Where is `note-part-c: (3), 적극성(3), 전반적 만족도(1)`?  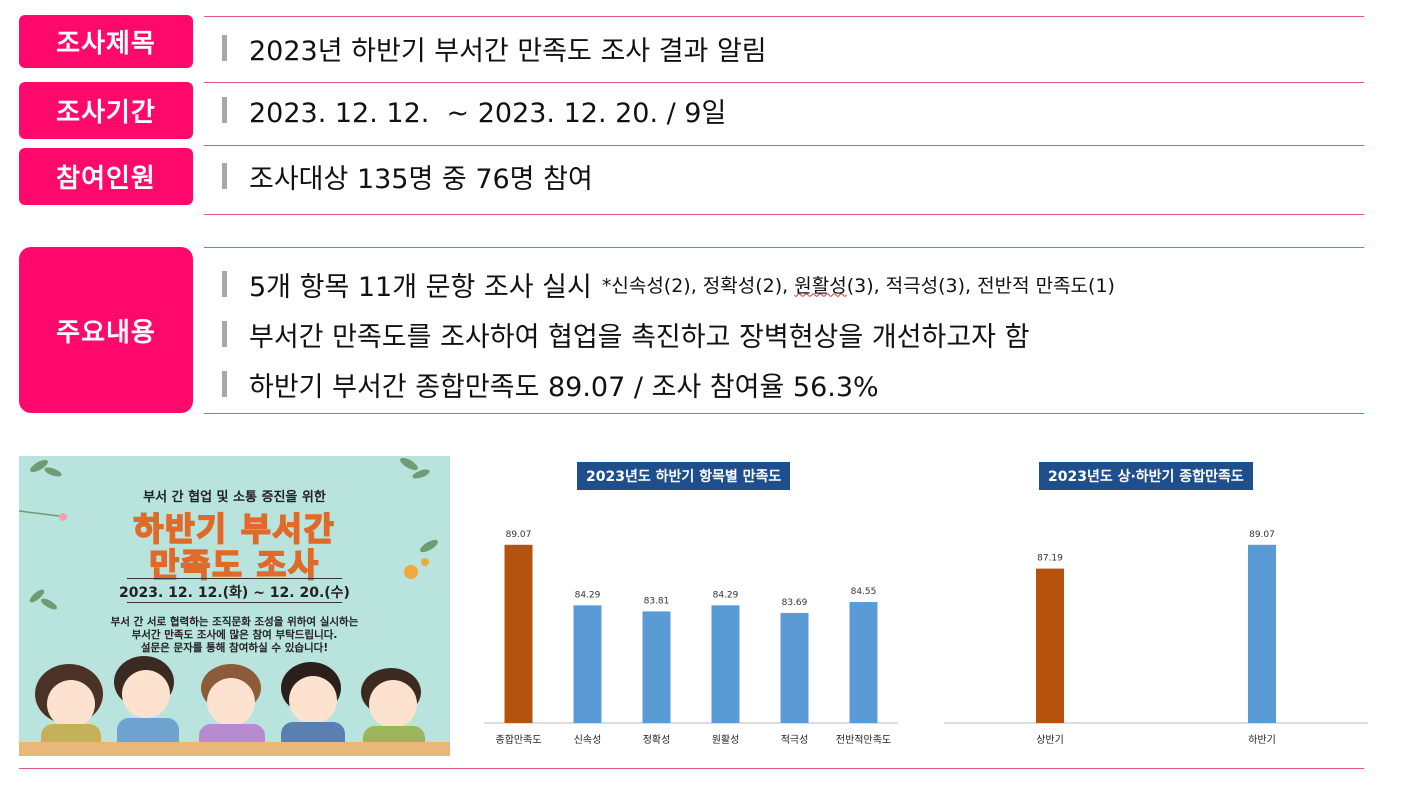 note-part-c: (3), 적극성(3), 전반적 만족도(1) is located at coordinates (980, 285).